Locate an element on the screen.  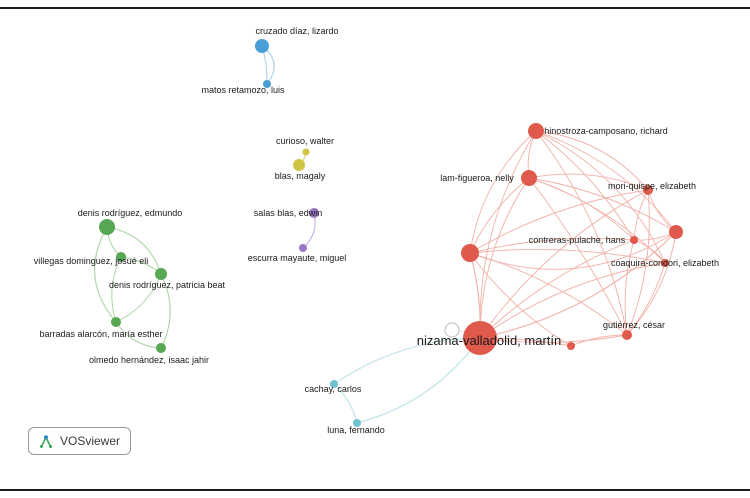
node-salasblas is located at coordinates (314, 213).